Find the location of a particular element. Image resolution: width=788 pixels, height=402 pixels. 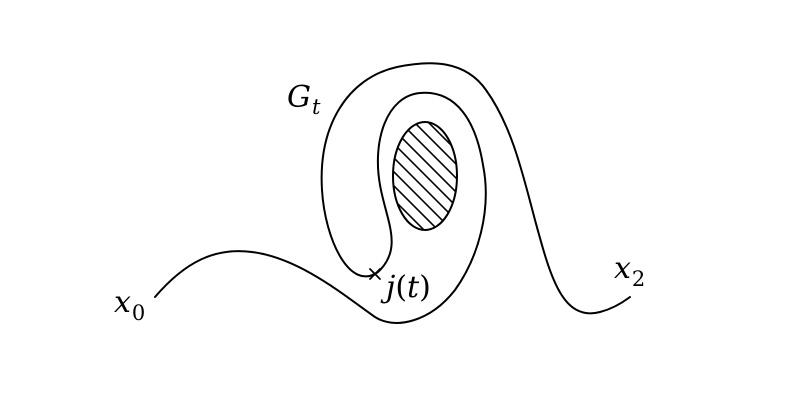

end-point-base: x is located at coordinates (622, 268).